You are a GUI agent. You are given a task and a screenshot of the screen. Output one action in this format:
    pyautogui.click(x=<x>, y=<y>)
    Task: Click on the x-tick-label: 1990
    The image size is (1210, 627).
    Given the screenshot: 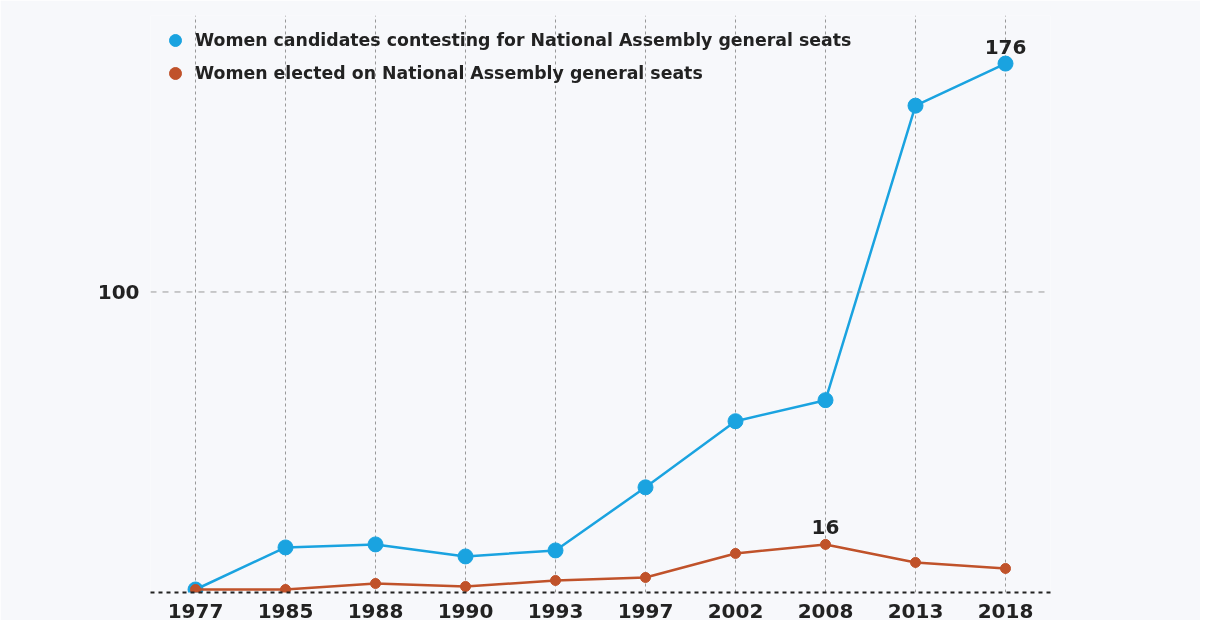 What is the action you would take?
    pyautogui.click(x=465, y=610)
    